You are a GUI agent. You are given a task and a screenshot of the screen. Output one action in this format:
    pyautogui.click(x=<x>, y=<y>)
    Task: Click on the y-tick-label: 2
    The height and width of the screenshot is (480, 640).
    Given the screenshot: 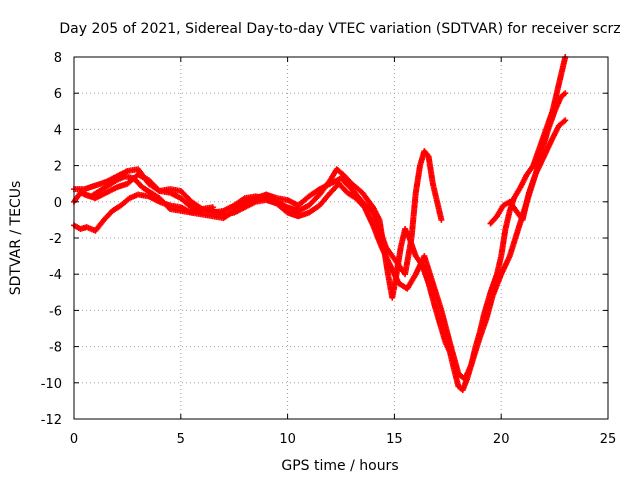 What is the action you would take?
    pyautogui.click(x=58, y=167)
    